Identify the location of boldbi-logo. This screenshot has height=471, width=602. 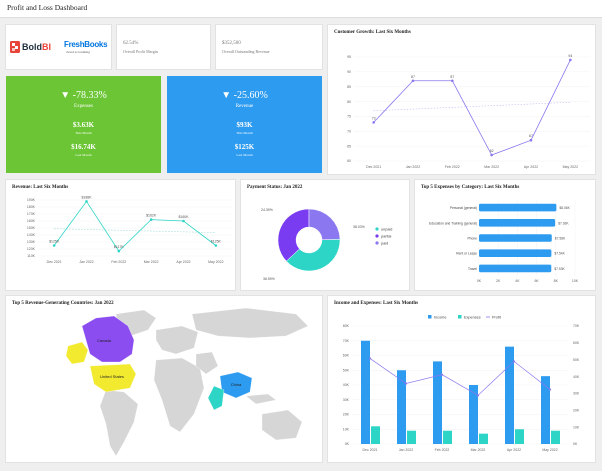
(15, 46).